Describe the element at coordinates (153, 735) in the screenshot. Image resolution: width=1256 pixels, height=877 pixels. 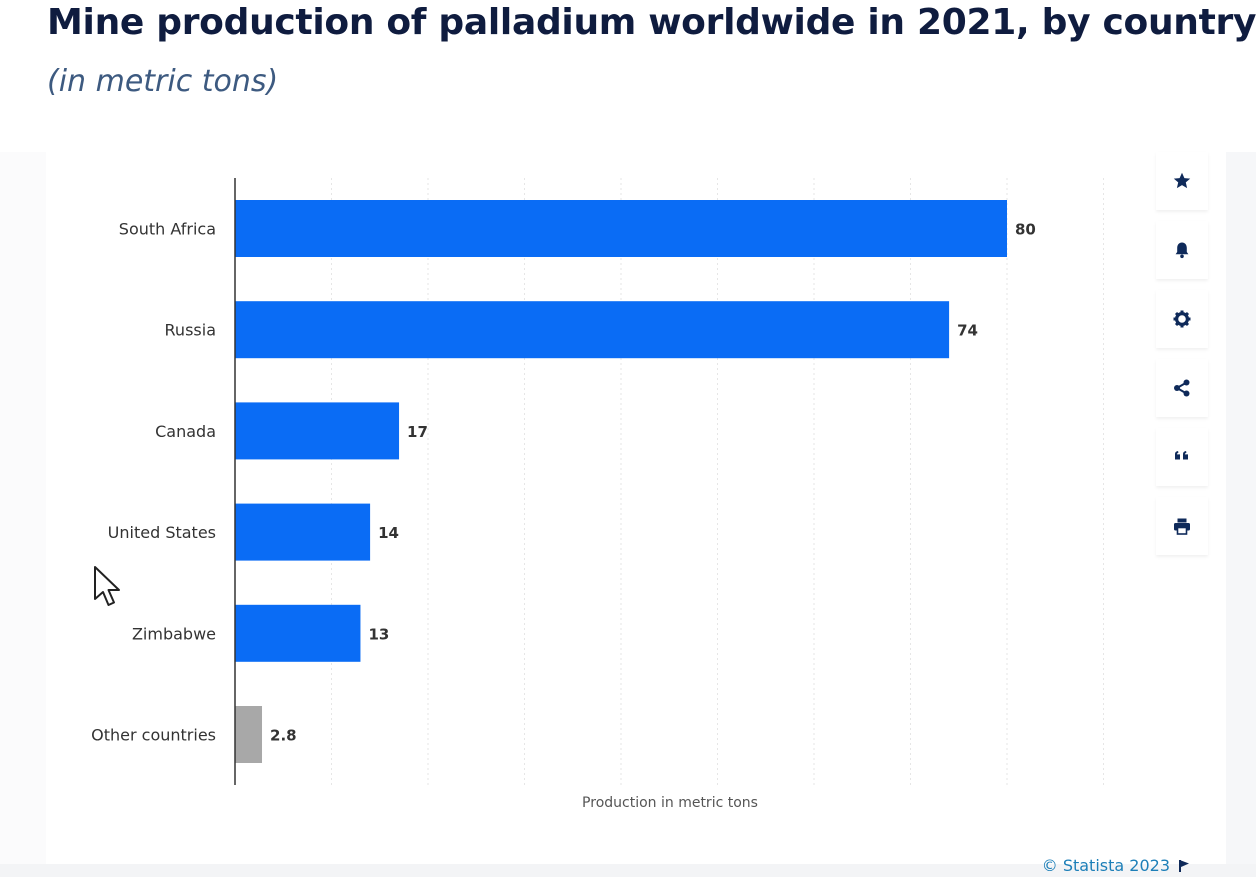
I see `category-label: Other countries` at that location.